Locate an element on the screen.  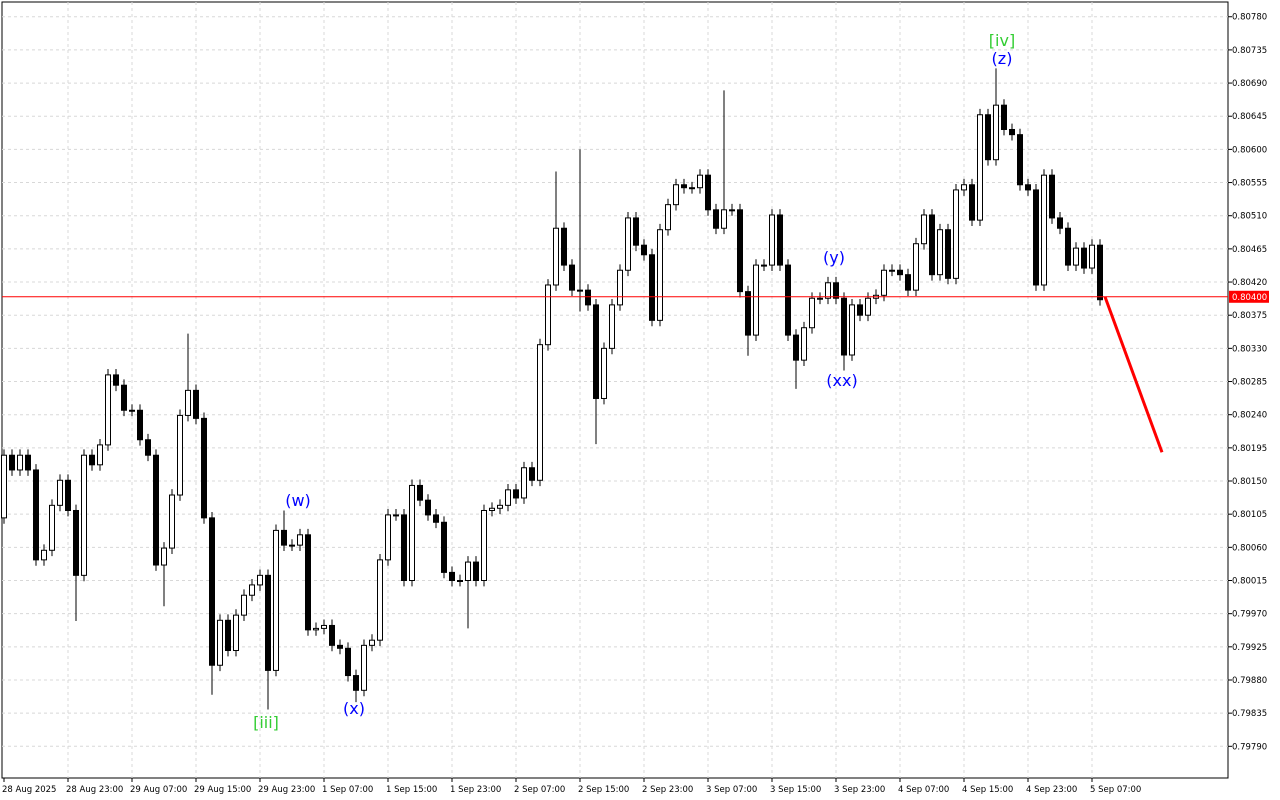
y-tick-label: 0.80555 is located at coordinates (1249, 184).